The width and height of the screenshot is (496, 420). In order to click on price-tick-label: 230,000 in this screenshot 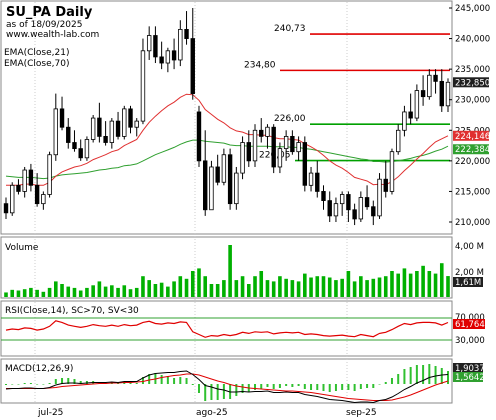, I will do `click(472, 101)`.